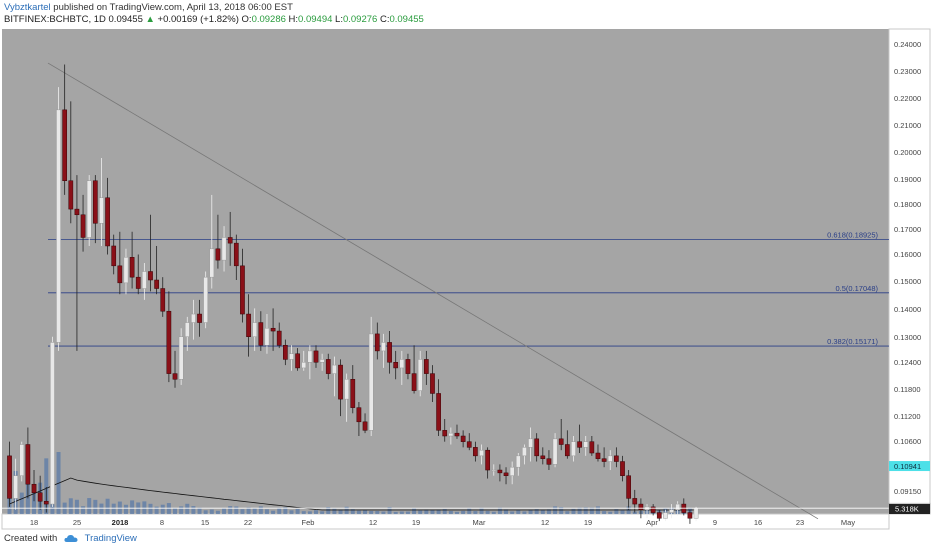 The width and height of the screenshot is (932, 550). What do you see at coordinates (162, 522) in the screenshot?
I see `x-tick-label: 8` at bounding box center [162, 522].